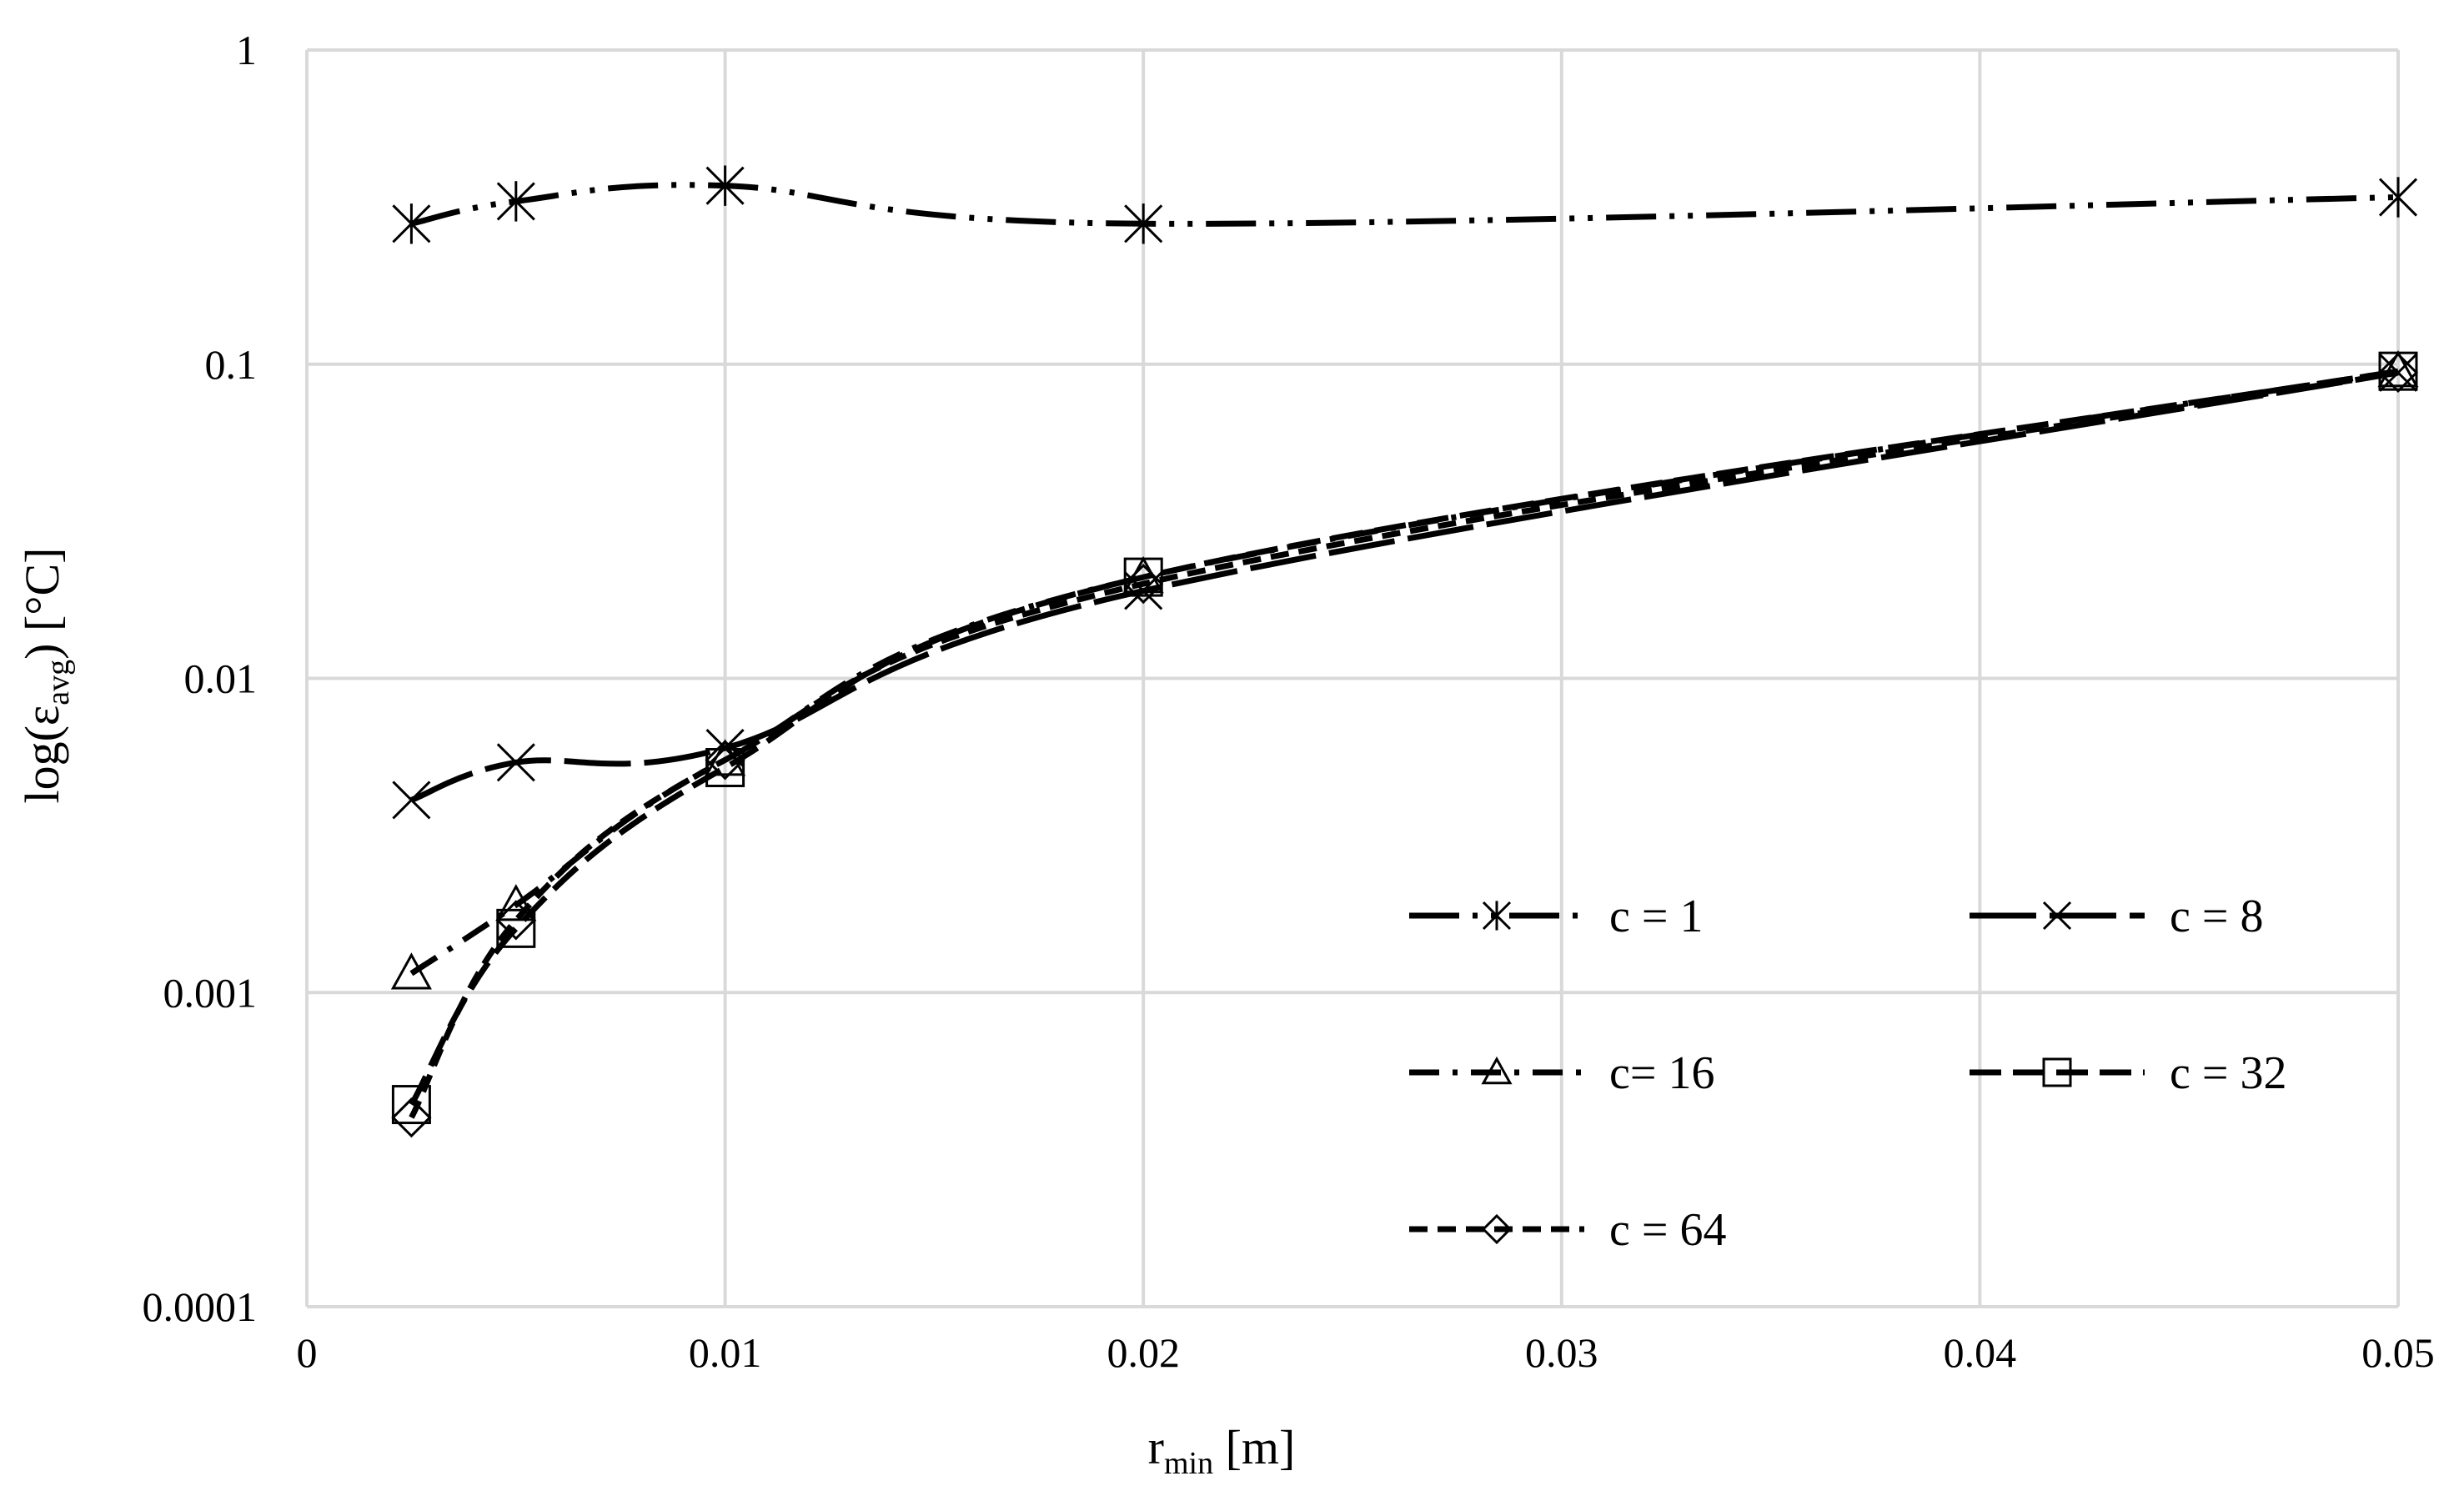 Image resolution: width=2464 pixels, height=1496 pixels. Describe the element at coordinates (2398, 1352) in the screenshot. I see `x-tick-label: 0.05` at that location.